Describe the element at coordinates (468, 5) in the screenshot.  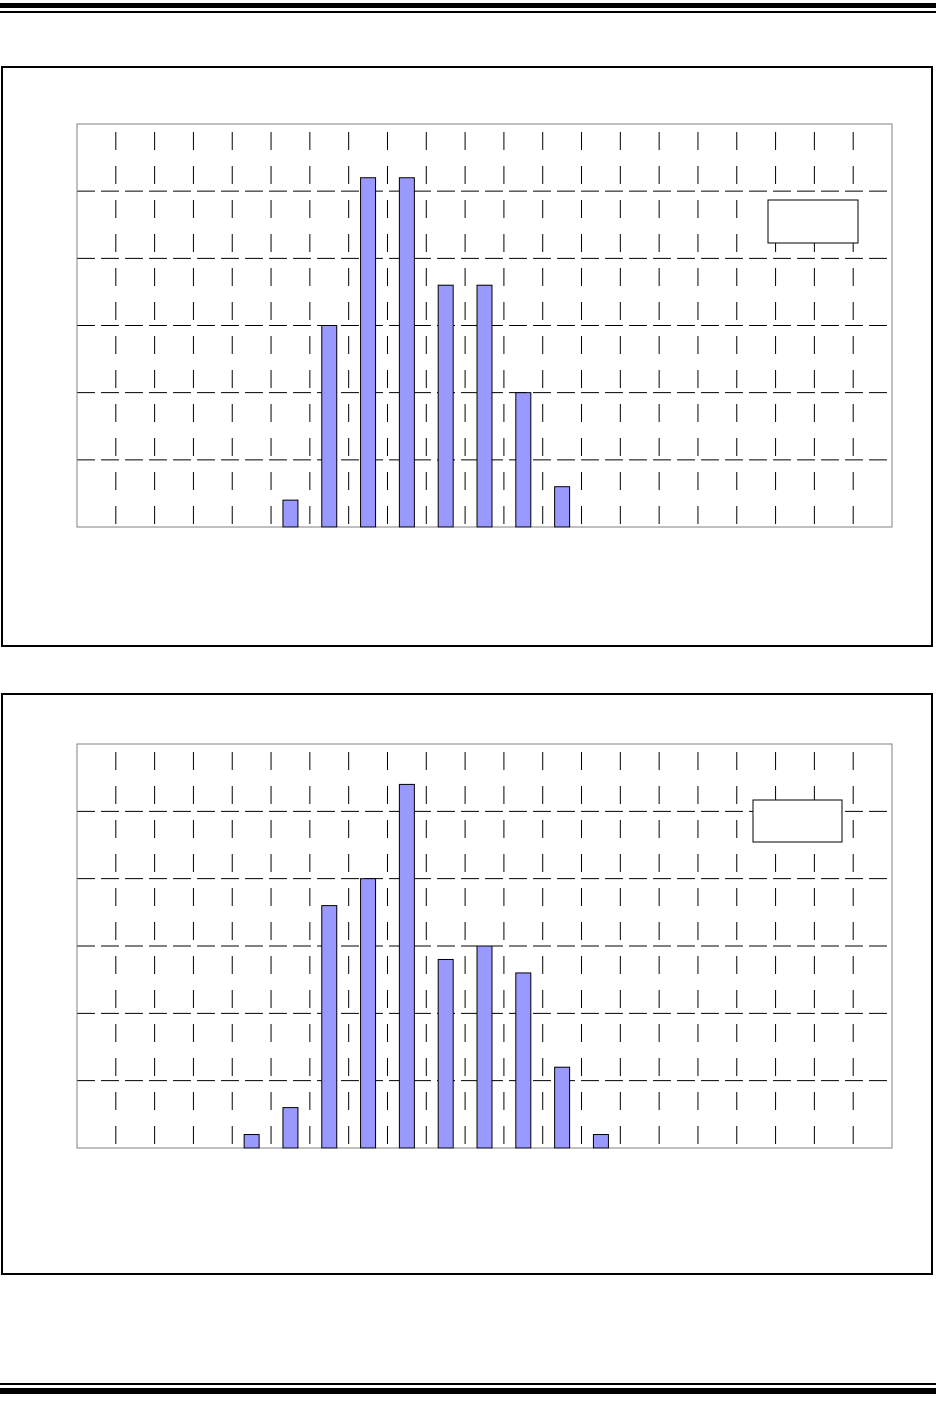
I see `header-rule-thick` at that location.